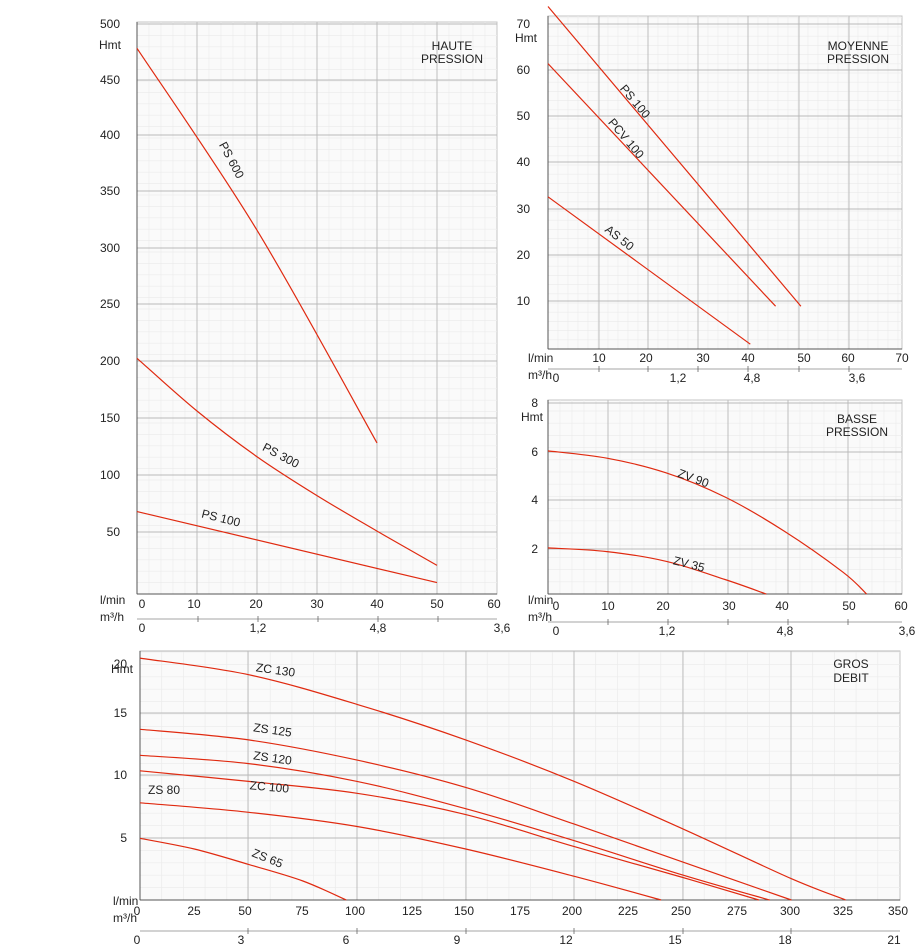 The width and height of the screenshot is (917, 950). What do you see at coordinates (737, 911) in the screenshot?
I see `x-tick-label: 275` at bounding box center [737, 911].